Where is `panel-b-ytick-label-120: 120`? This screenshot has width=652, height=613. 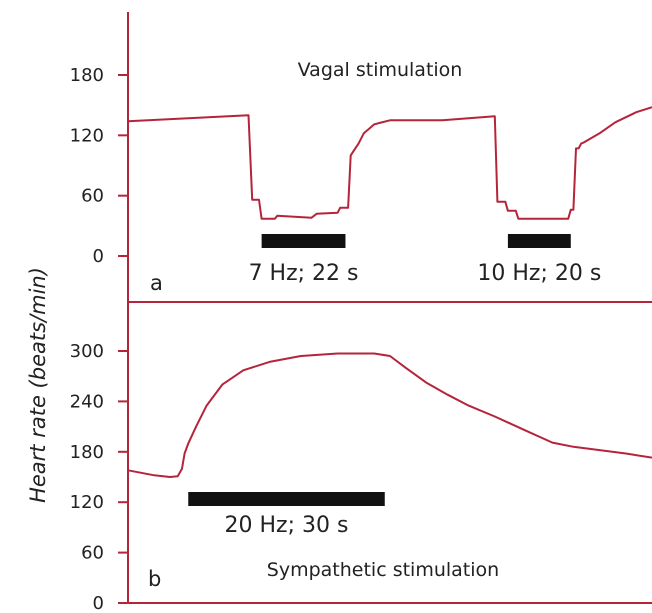
panel-b-ytick-label-120: 120 is located at coordinates (87, 502).